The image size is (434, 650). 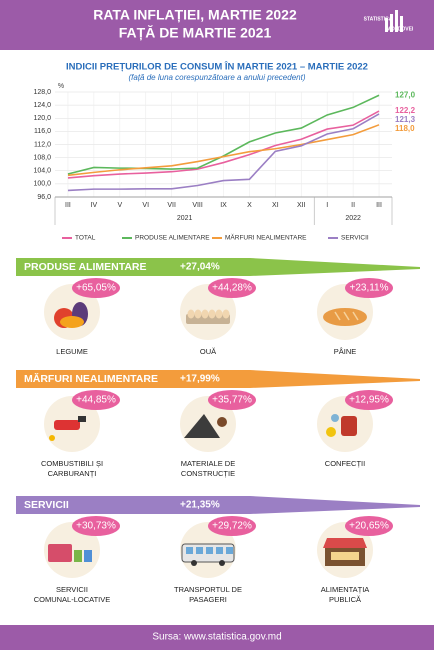 What do you see at coordinates (301, 205) in the screenshot?
I see `x-tick-label: XII` at bounding box center [301, 205].